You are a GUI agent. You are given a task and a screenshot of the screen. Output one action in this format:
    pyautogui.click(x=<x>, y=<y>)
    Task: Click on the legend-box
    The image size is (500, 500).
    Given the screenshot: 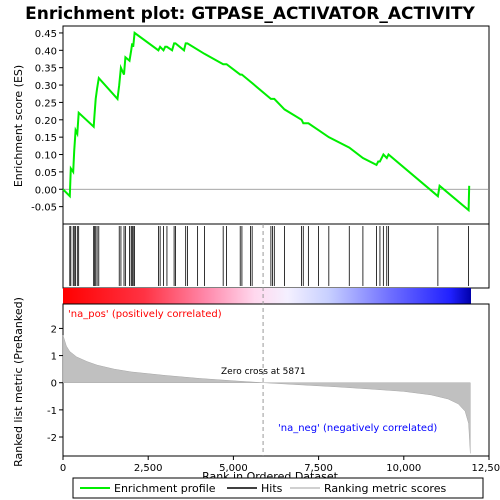 What is the action you would take?
    pyautogui.click(x=278, y=488)
    